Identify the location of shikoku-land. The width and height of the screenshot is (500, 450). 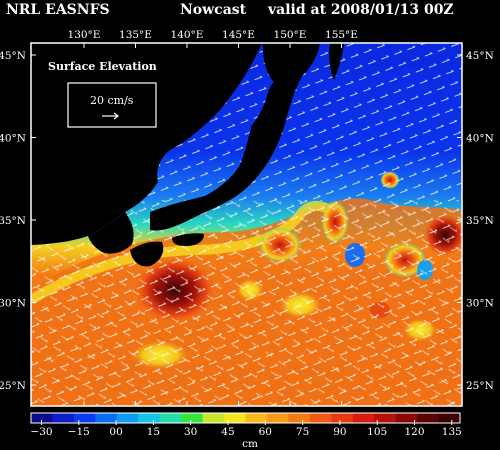
(188, 239).